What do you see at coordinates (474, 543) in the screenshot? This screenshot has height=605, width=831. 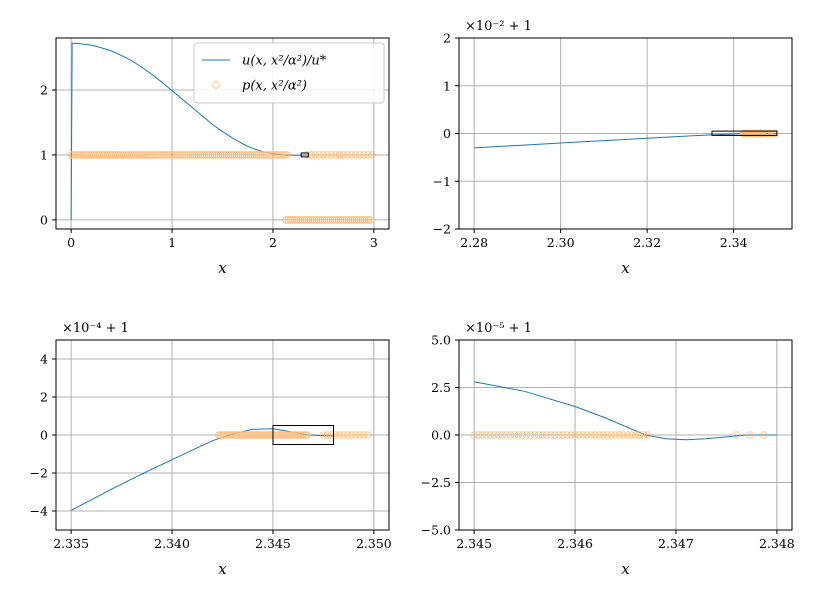 I see `x-tick-label: 2.345` at bounding box center [474, 543].